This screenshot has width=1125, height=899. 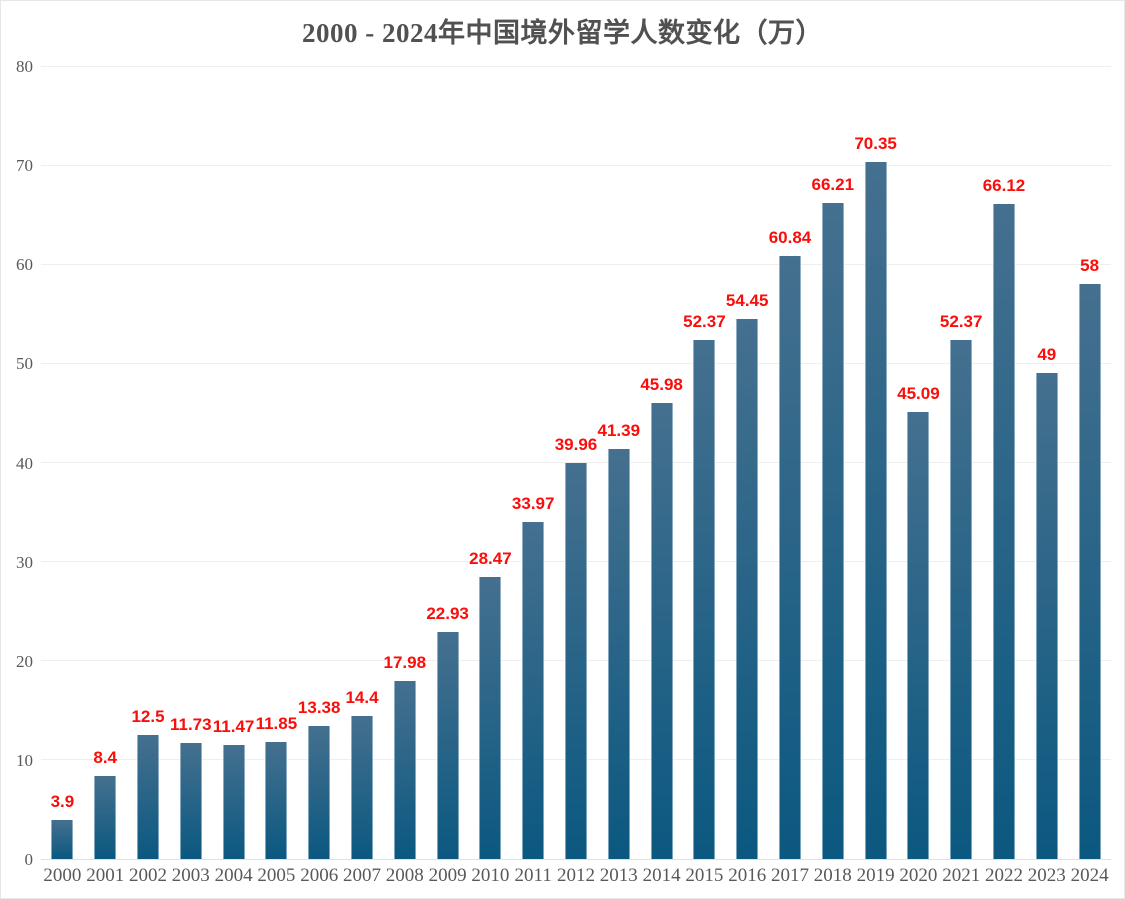 I want to click on chart-title: 2000 - 2024年中国境外留学人数变化（万）, so click(x=562, y=33).